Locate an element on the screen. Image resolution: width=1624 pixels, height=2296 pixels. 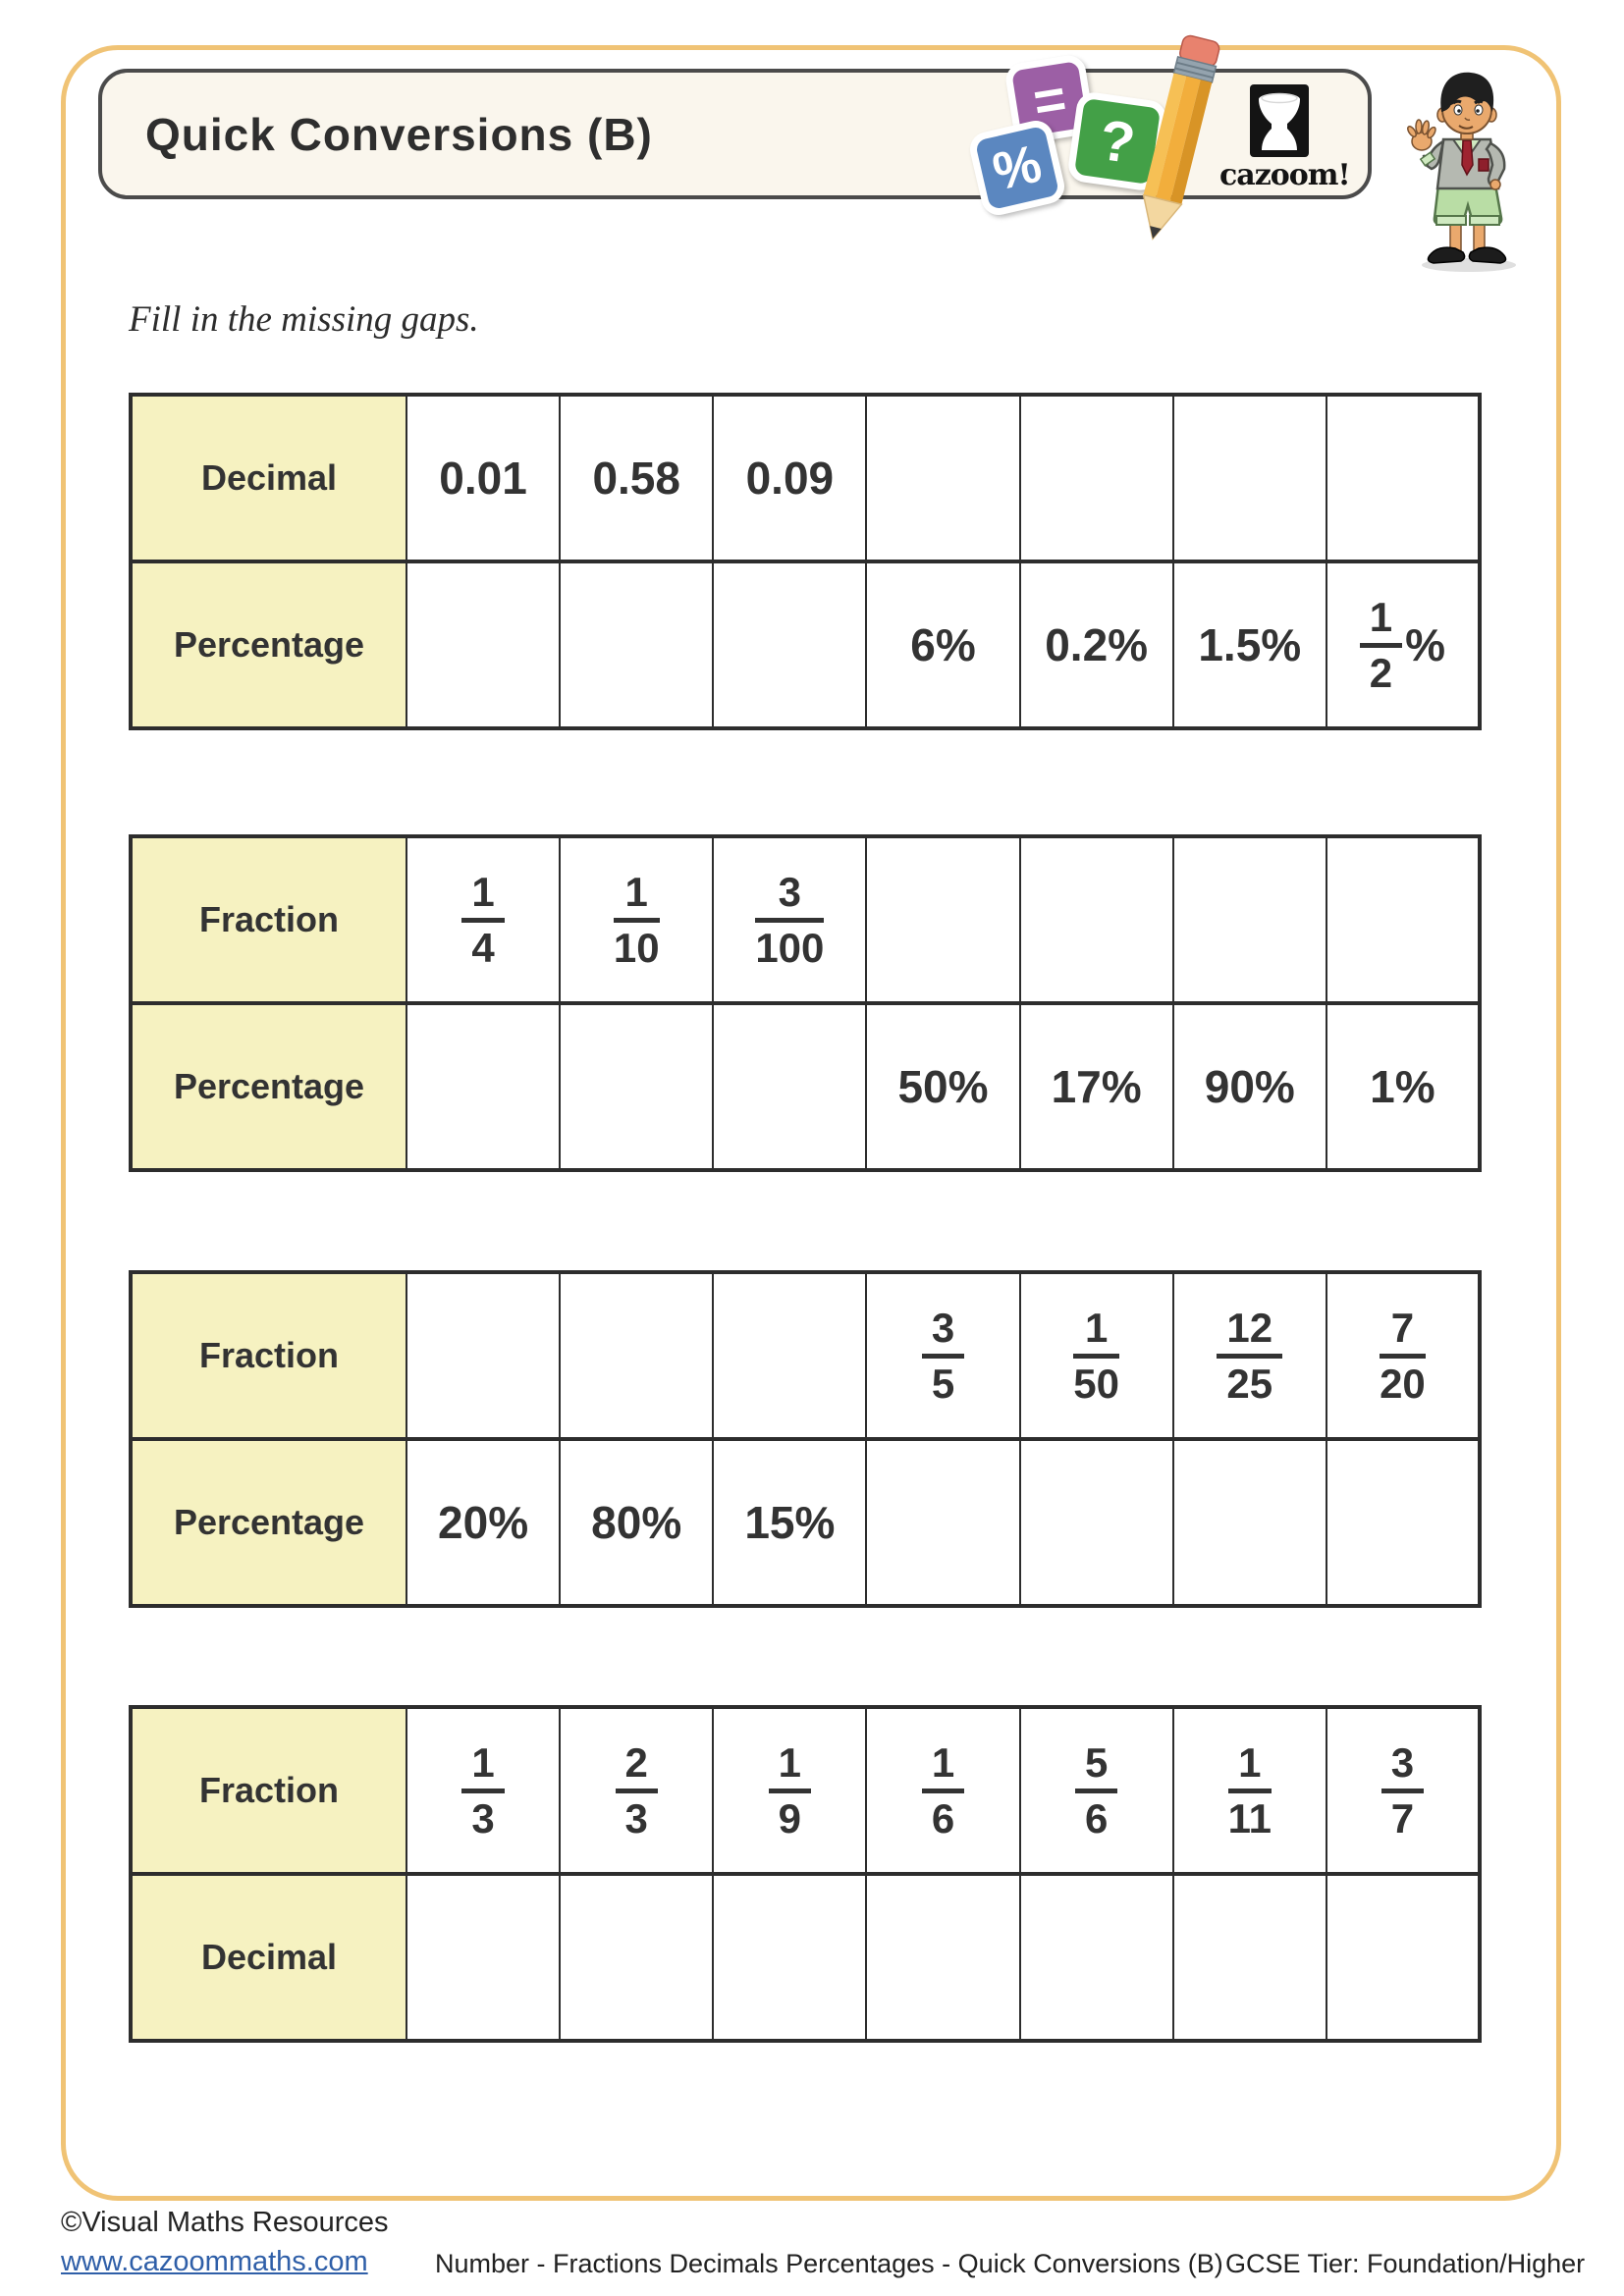
fraction-value: 7 20 is located at coordinates (1403, 1356).